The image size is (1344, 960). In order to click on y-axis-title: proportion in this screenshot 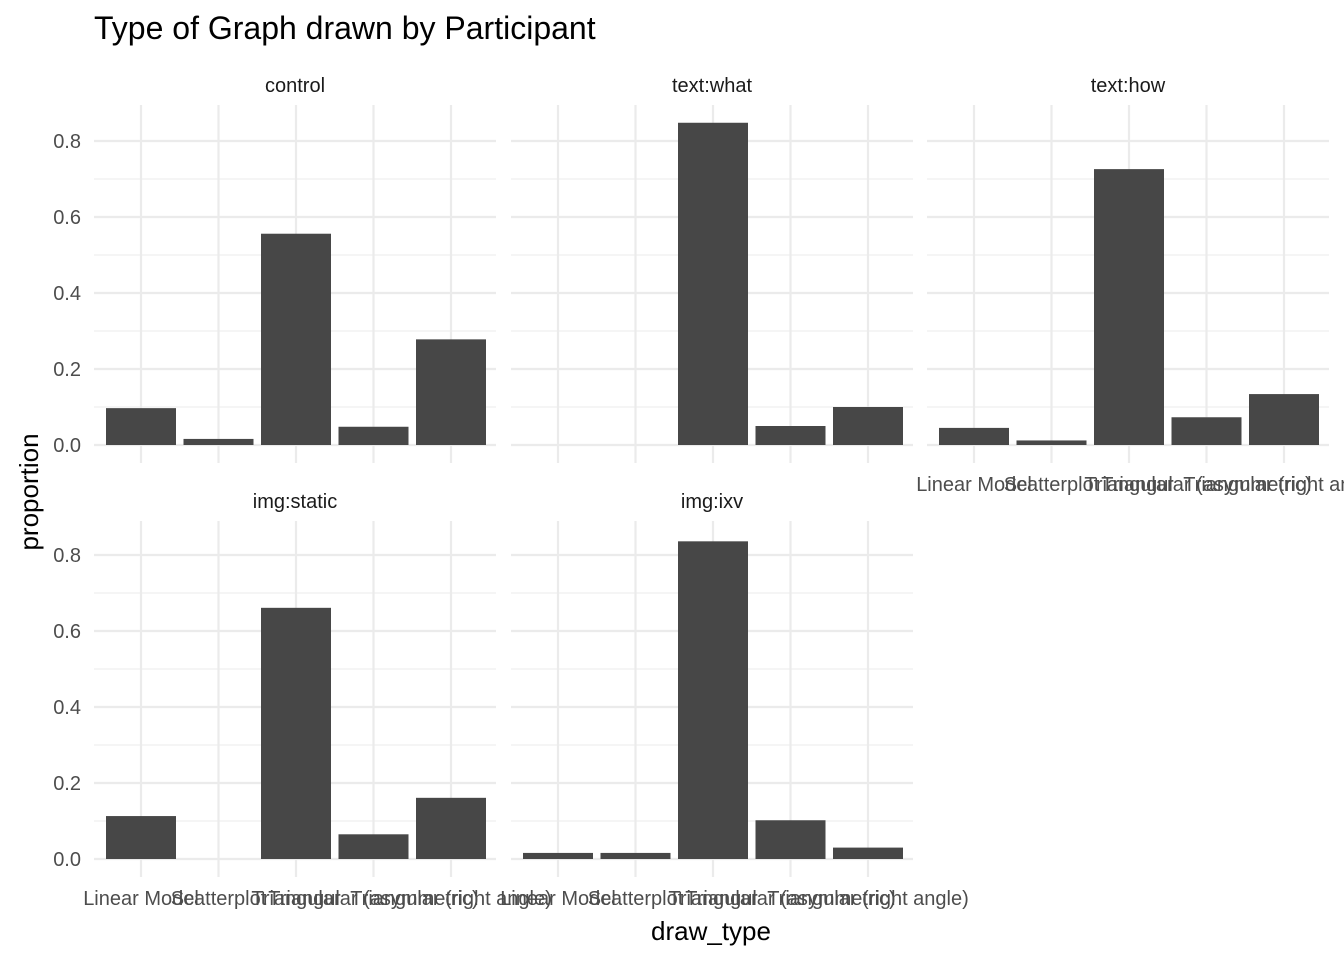, I will do `click(29, 491)`.